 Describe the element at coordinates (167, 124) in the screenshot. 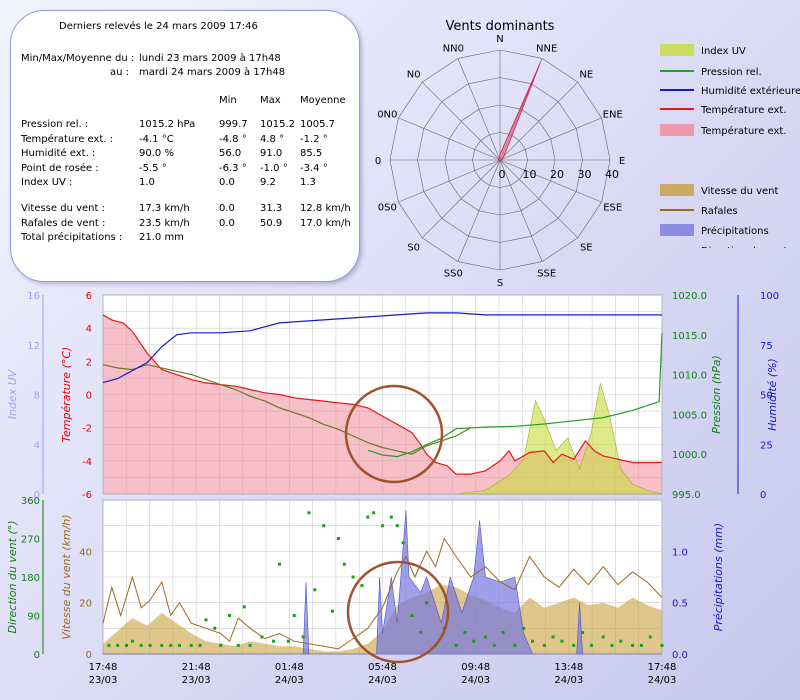

I see `stat-value: 1015.2 hPa` at that location.